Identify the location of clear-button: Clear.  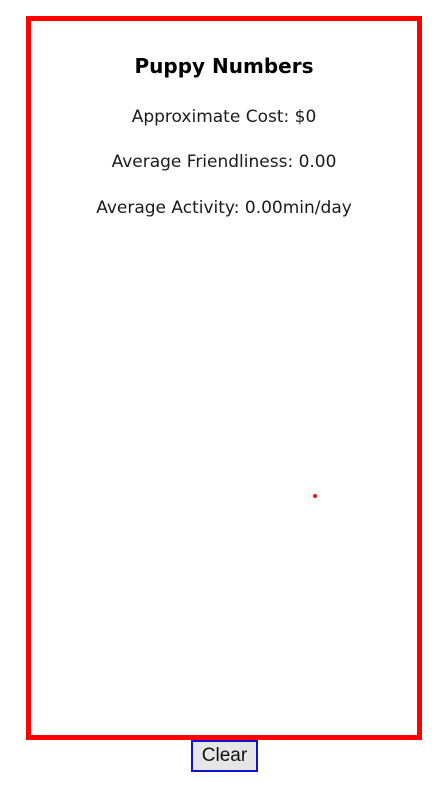
(224, 756).